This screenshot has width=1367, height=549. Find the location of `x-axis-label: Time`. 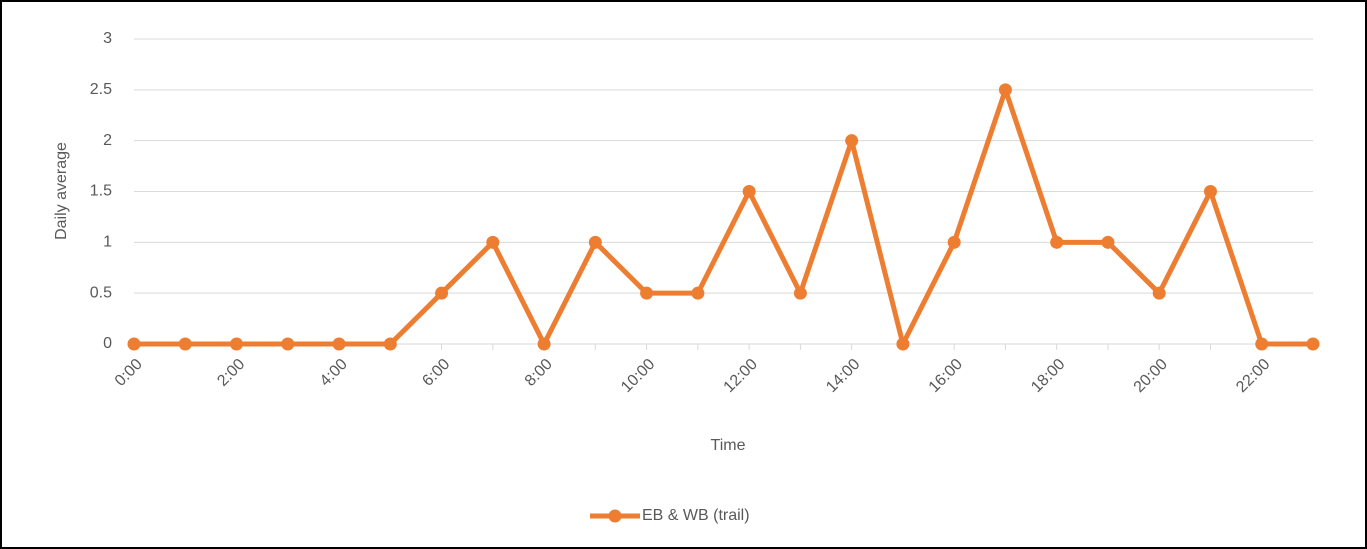

x-axis-label: Time is located at coordinates (728, 445).